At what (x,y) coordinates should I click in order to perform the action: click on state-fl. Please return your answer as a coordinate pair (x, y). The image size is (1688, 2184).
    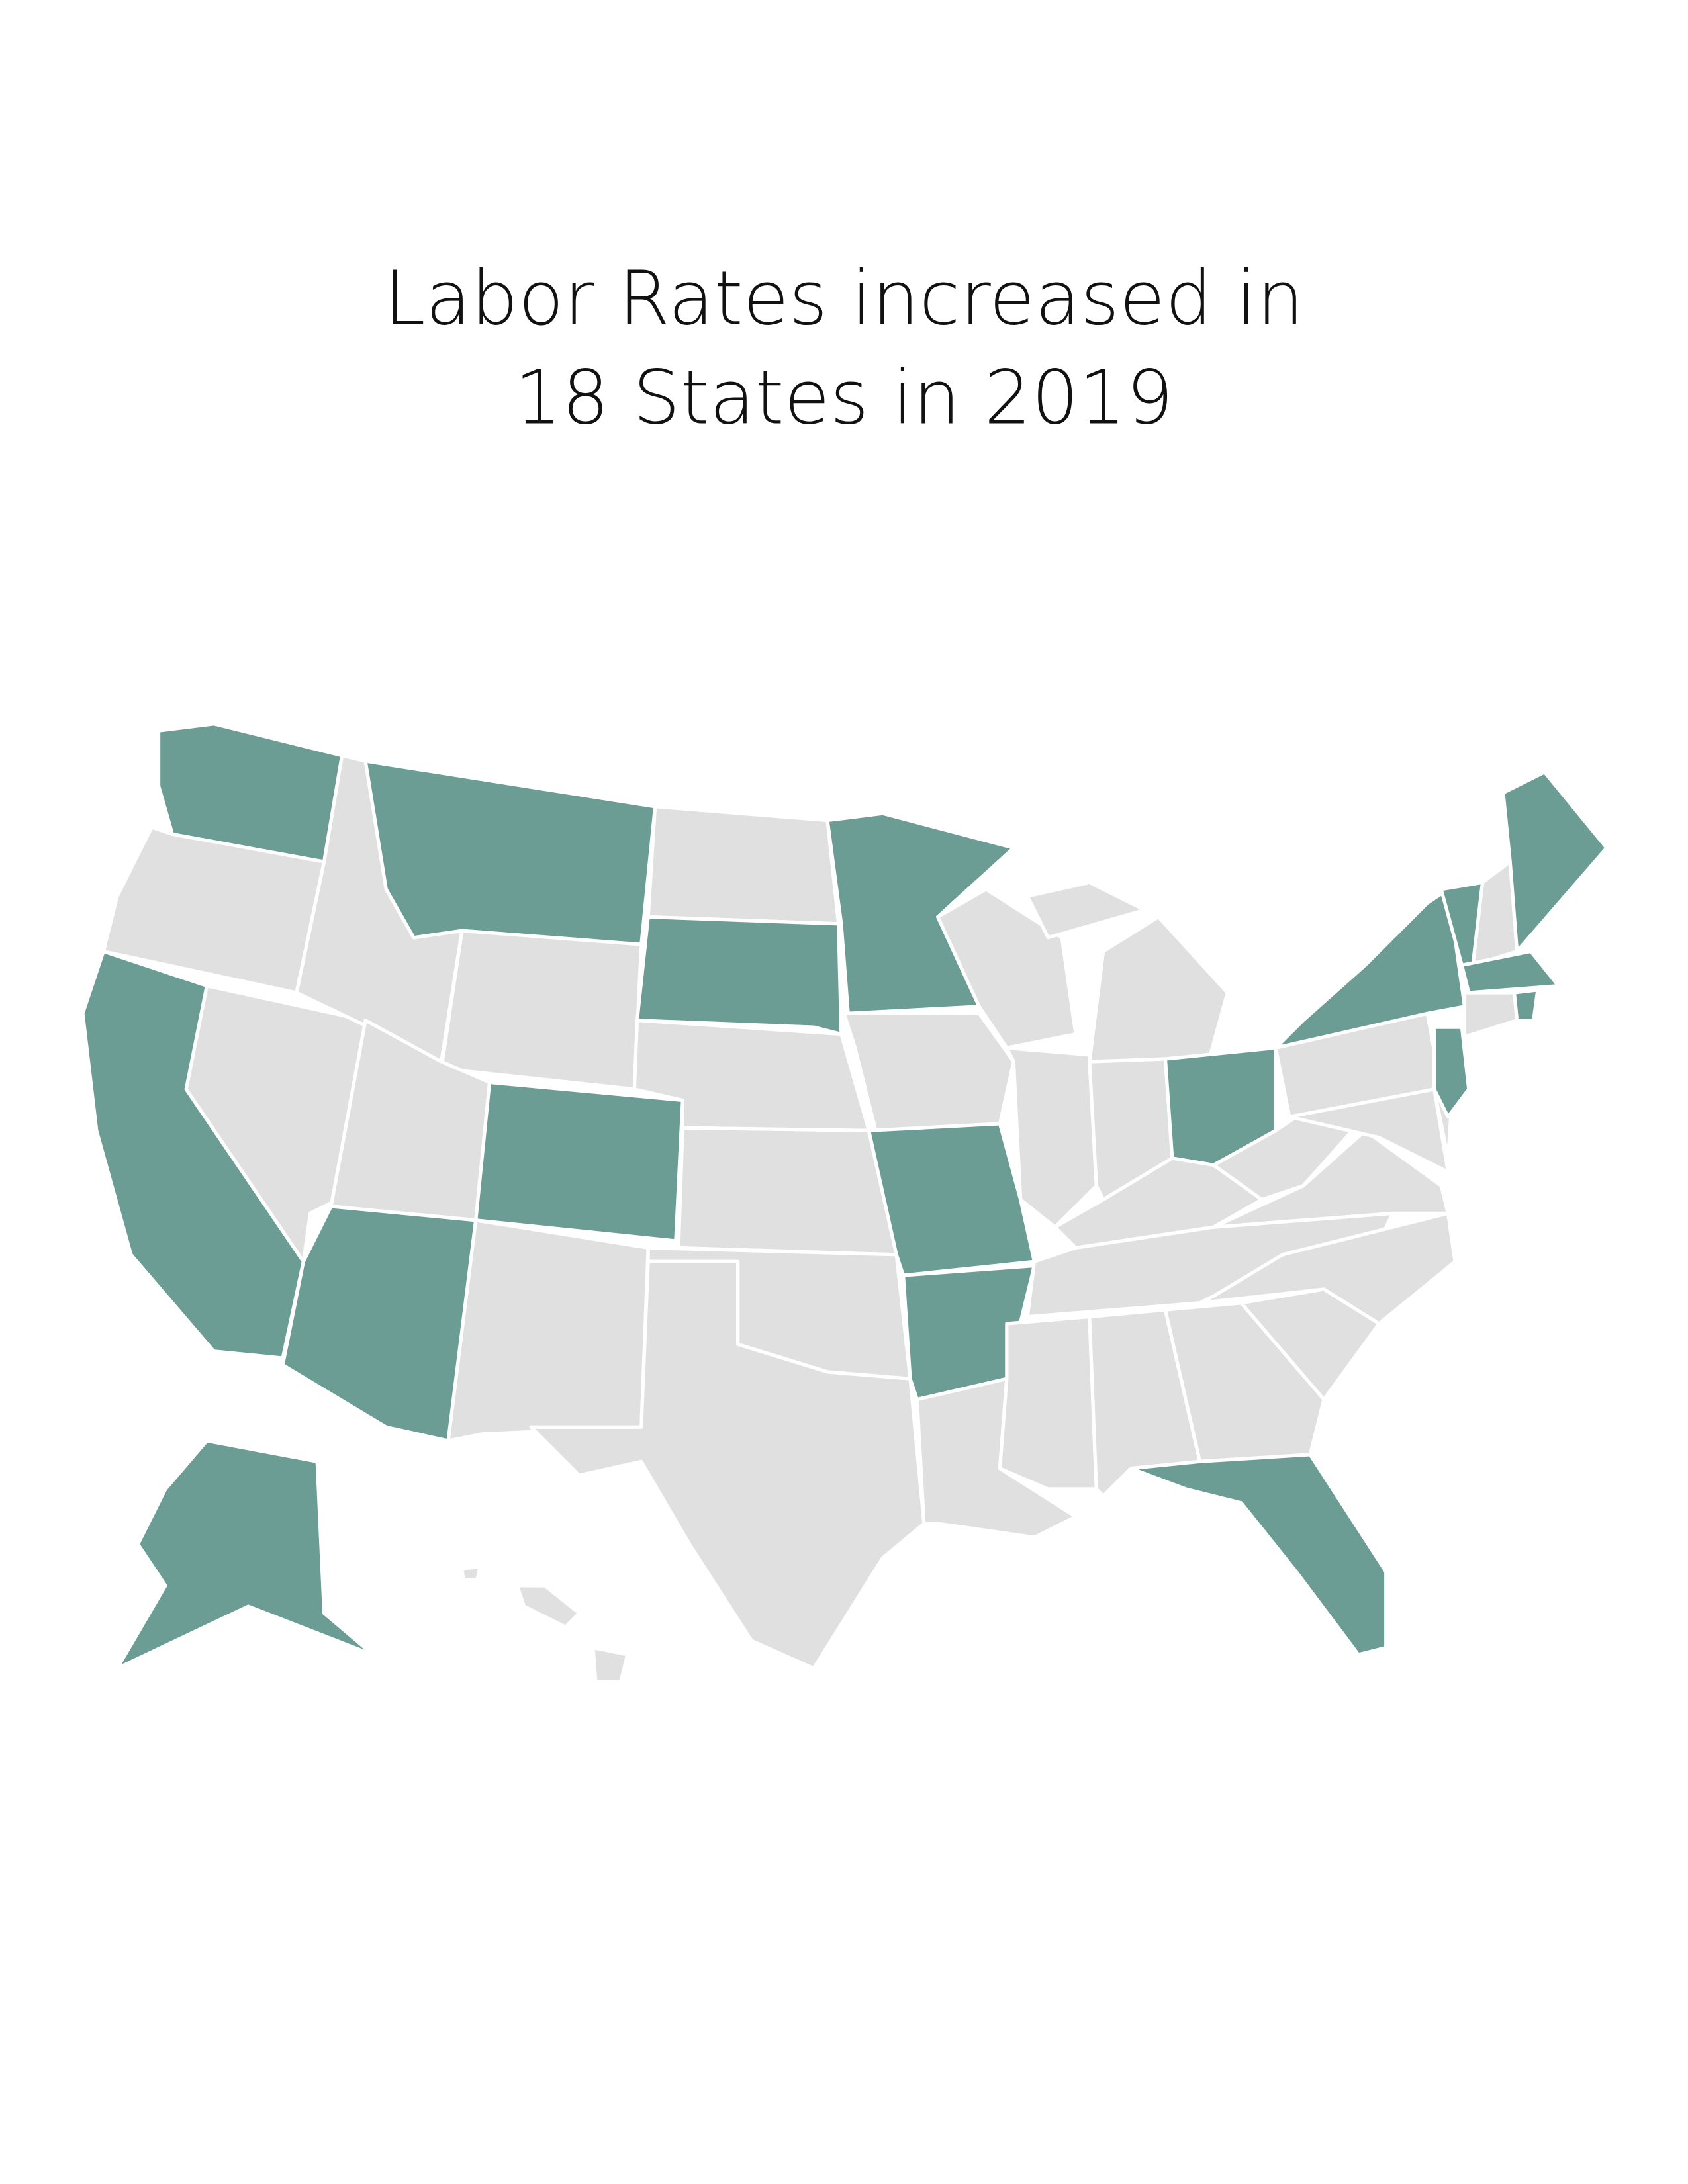
    Looking at the image, I should click on (1258, 1555).